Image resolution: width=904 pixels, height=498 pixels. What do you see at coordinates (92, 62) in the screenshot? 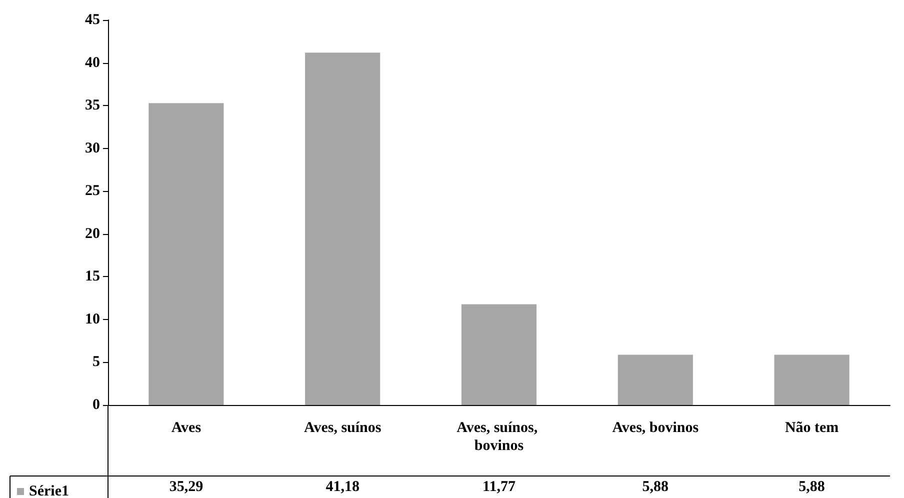
I see `y-tick-label: 40` at bounding box center [92, 62].